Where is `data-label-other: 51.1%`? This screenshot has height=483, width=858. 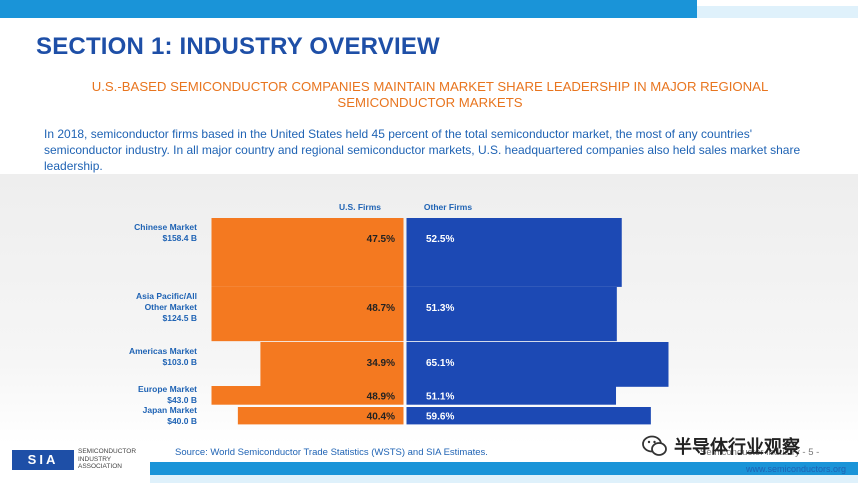
data-label-other: 51.1% is located at coordinates (440, 396).